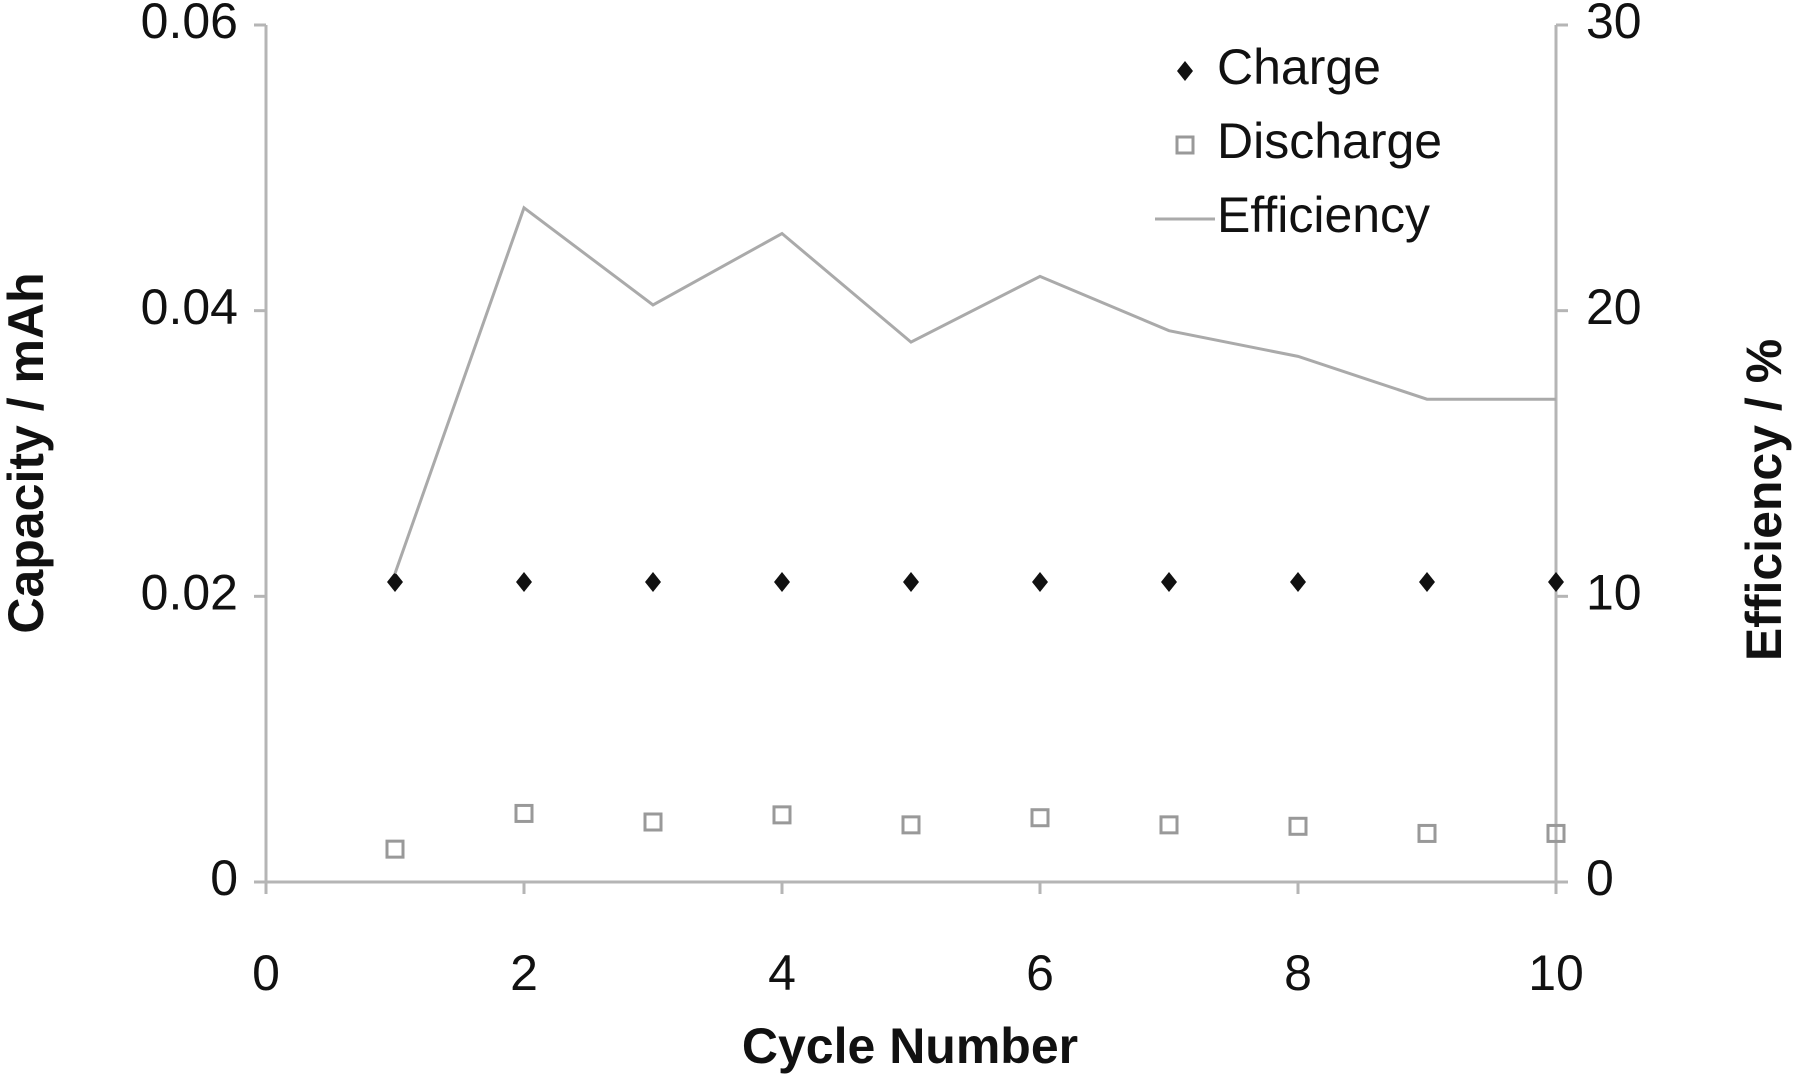 Image resolution: width=1800 pixels, height=1086 pixels. I want to click on legend-label: Efficiency, so click(1323, 215).